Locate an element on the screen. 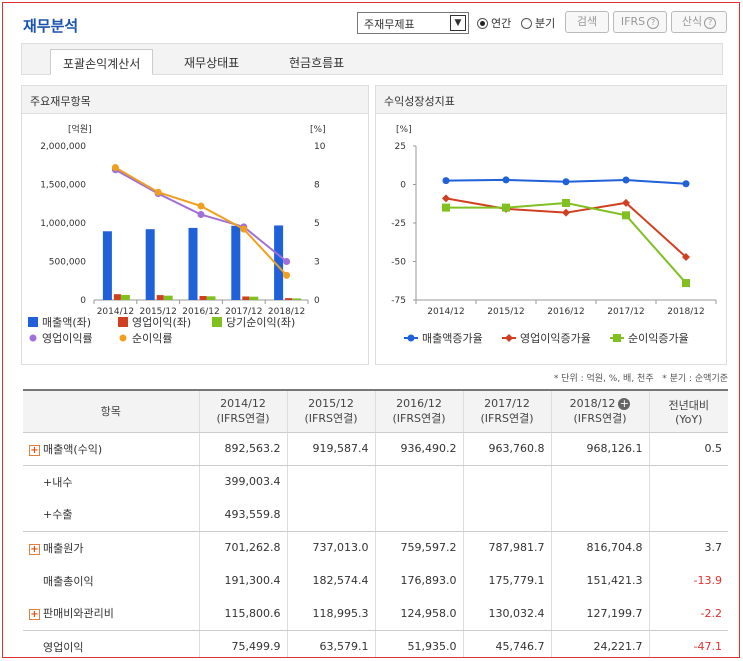  value-cell: 182,574.4 is located at coordinates (330, 580).